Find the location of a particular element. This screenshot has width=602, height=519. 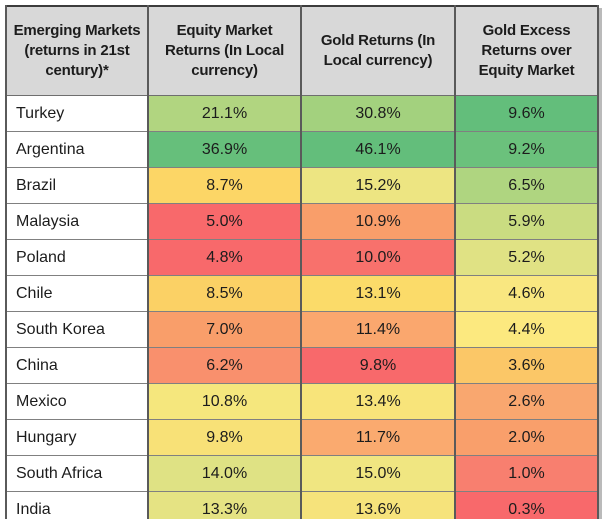

equity-return-cell: 6.2% is located at coordinates (224, 365).